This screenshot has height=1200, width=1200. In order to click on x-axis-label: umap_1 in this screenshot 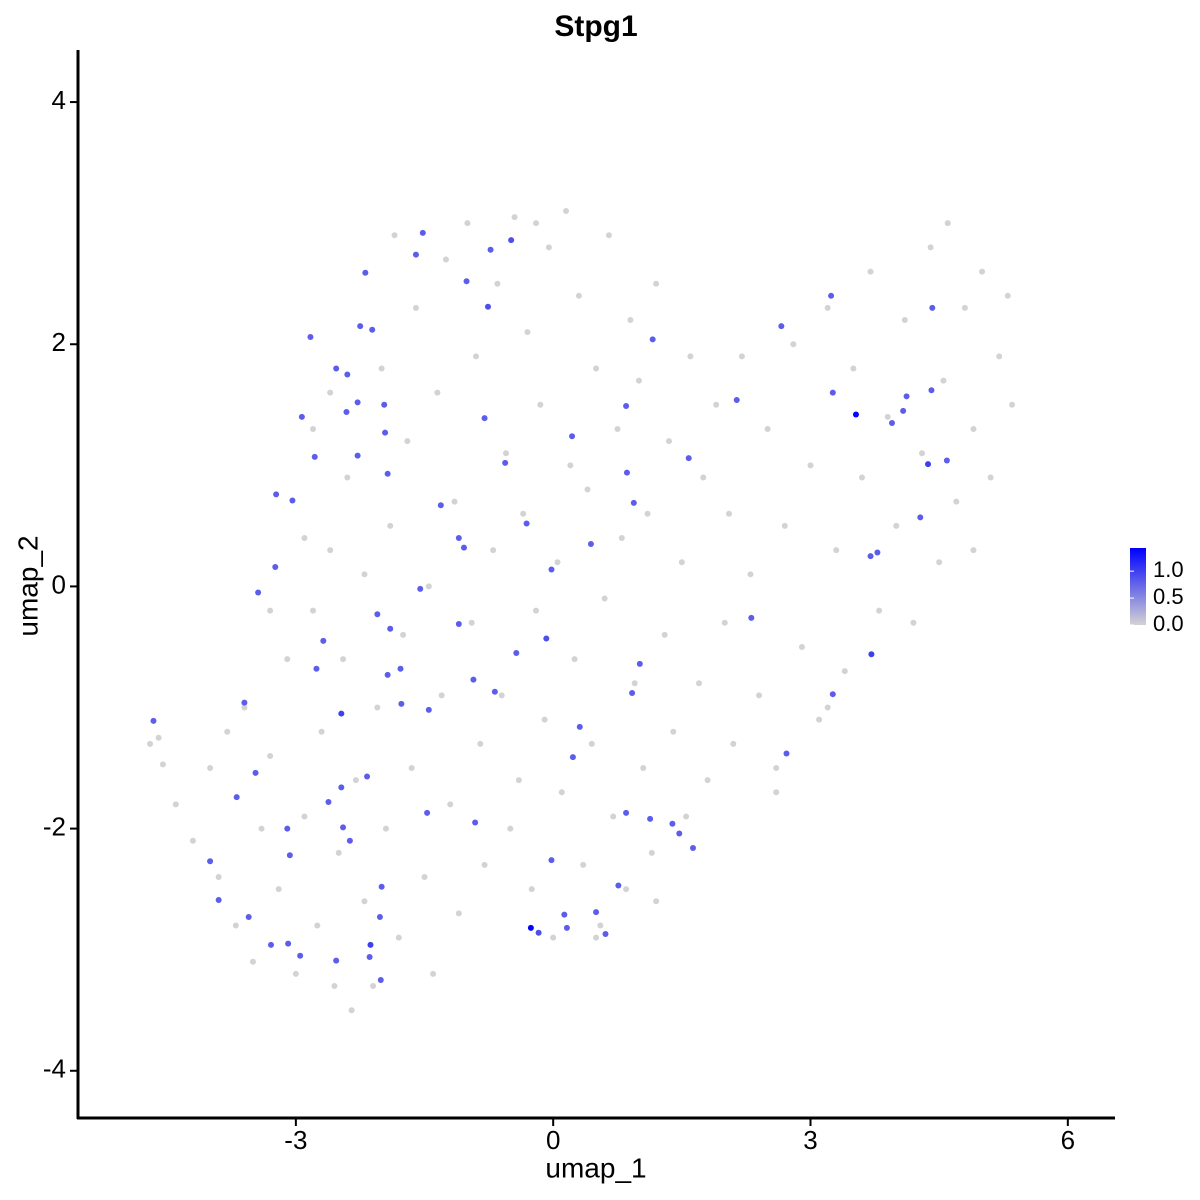, I will do `click(595, 1167)`.